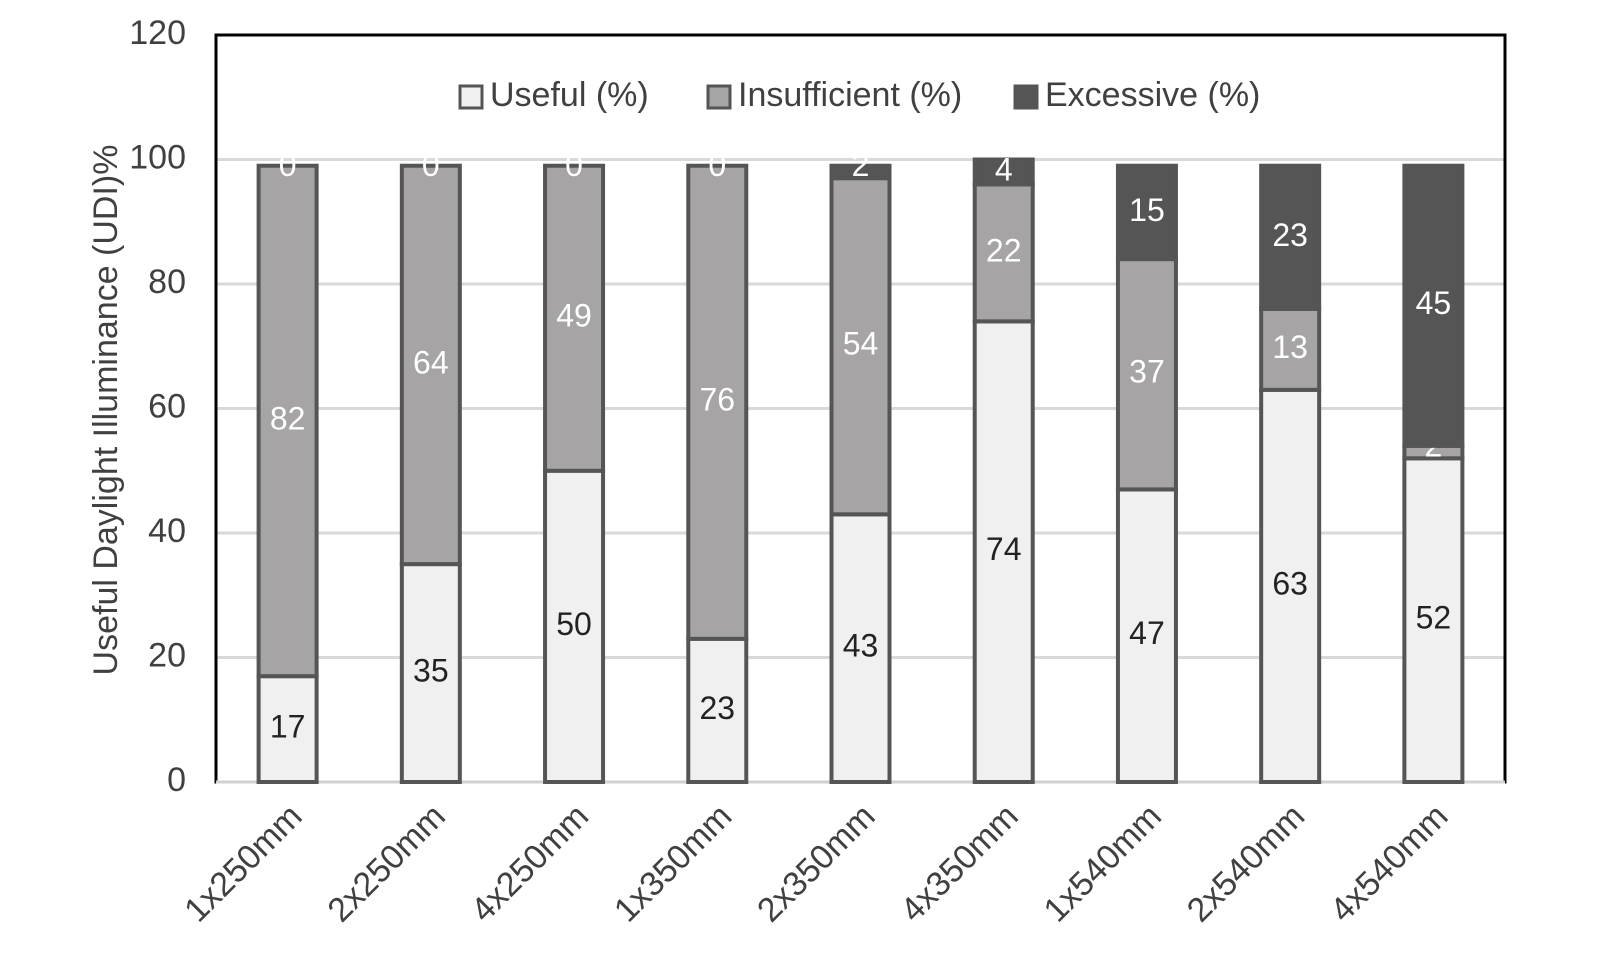 The height and width of the screenshot is (975, 1600). I want to click on data-label: 17, so click(288, 727).